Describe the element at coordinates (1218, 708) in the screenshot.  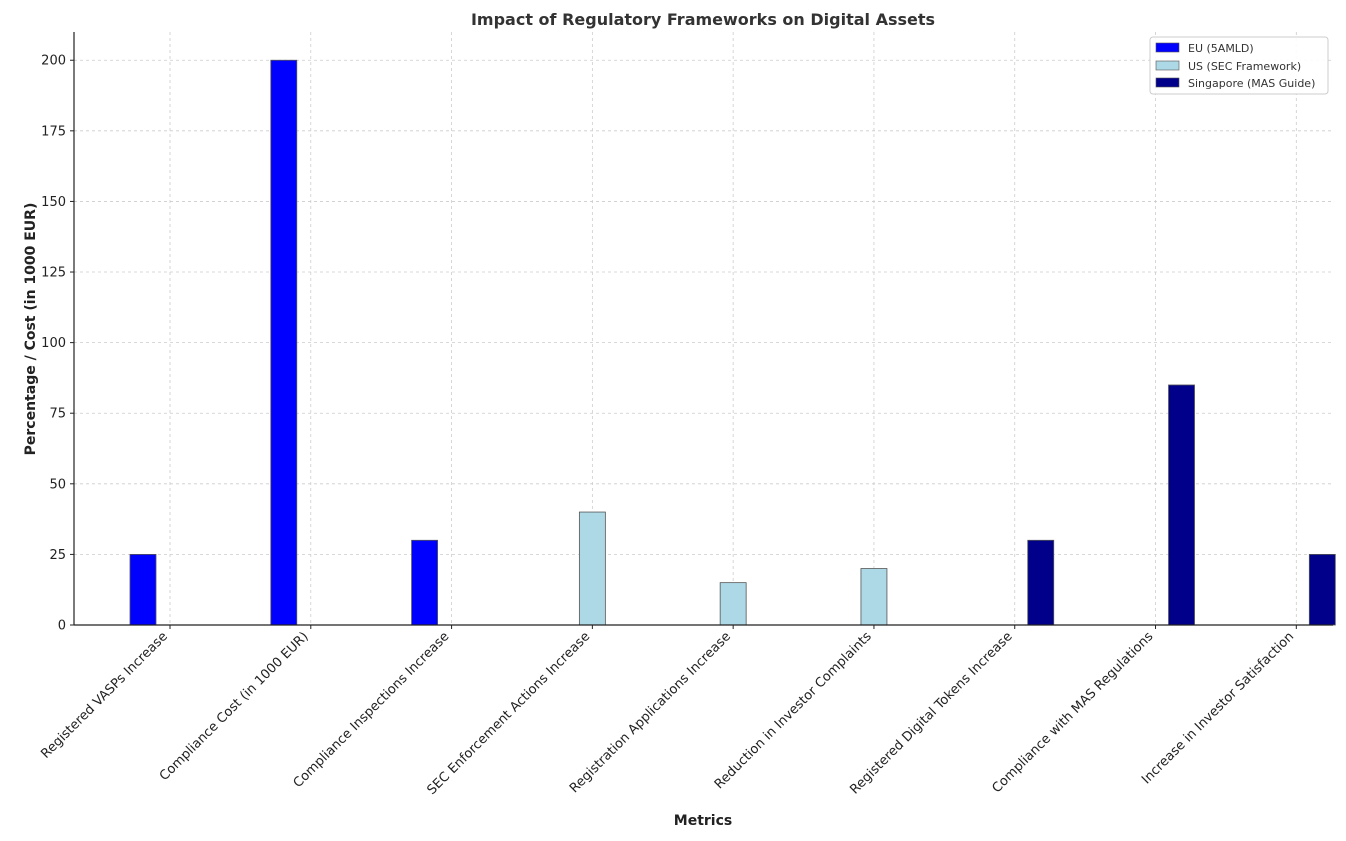
I see `x-tick-label: Increase in Investor Satisfaction` at that location.